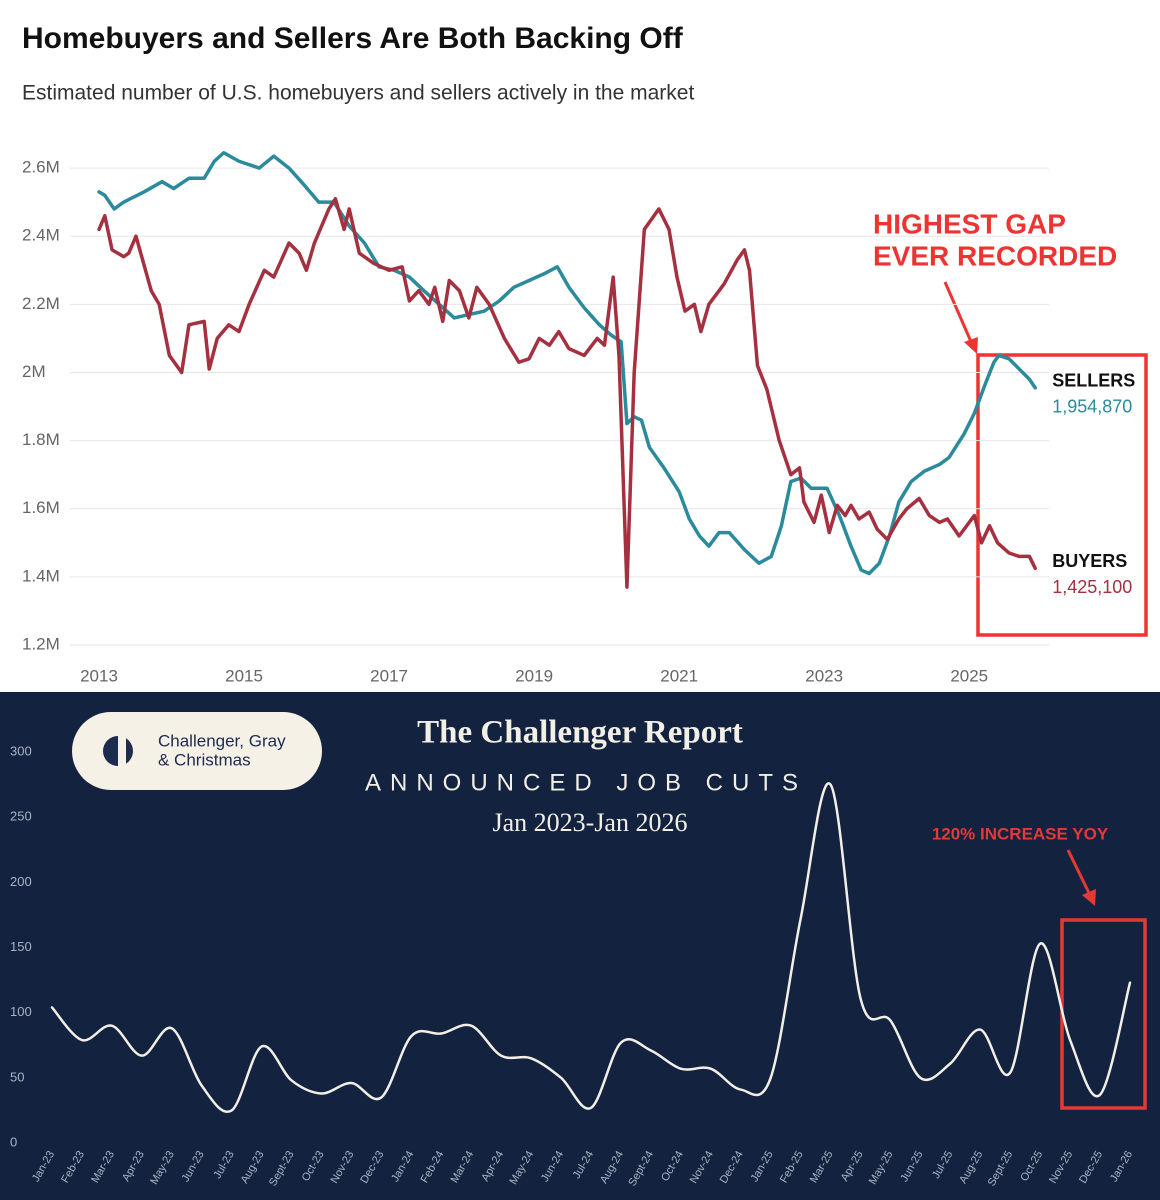 This screenshot has width=1160, height=1200. Describe the element at coordinates (1089, 561) in the screenshot. I see `series-label: BUYERS` at that location.